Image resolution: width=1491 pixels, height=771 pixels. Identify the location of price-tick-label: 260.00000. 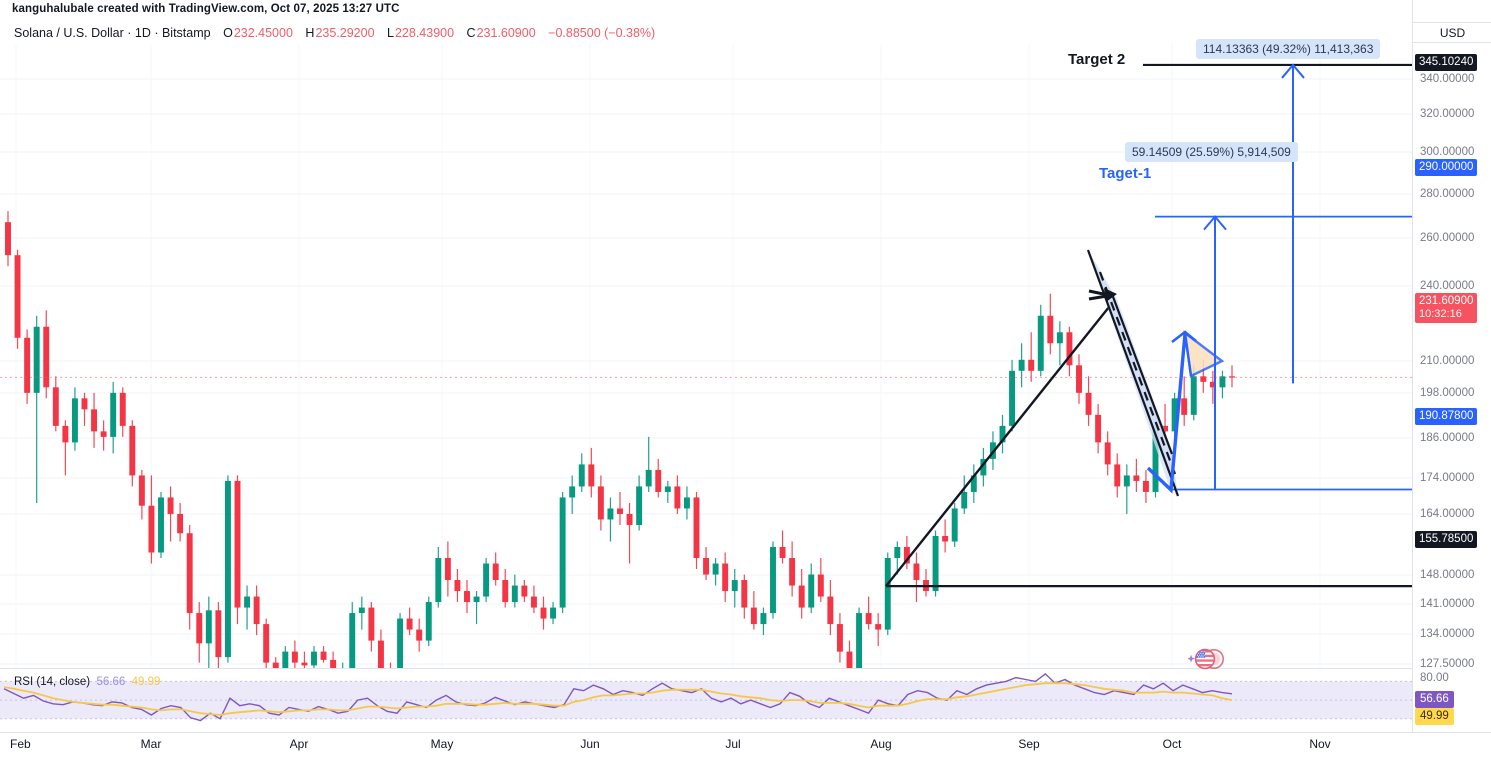
(1447, 238).